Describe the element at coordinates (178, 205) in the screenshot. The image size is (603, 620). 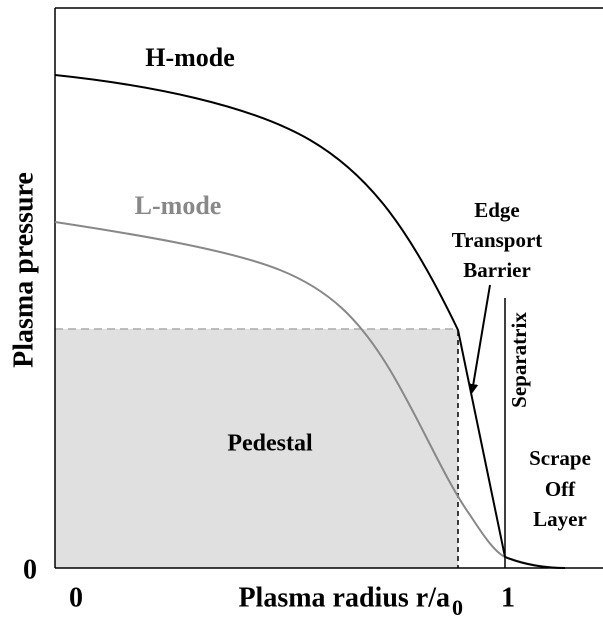
I see `l-mode-label: L-mode` at that location.